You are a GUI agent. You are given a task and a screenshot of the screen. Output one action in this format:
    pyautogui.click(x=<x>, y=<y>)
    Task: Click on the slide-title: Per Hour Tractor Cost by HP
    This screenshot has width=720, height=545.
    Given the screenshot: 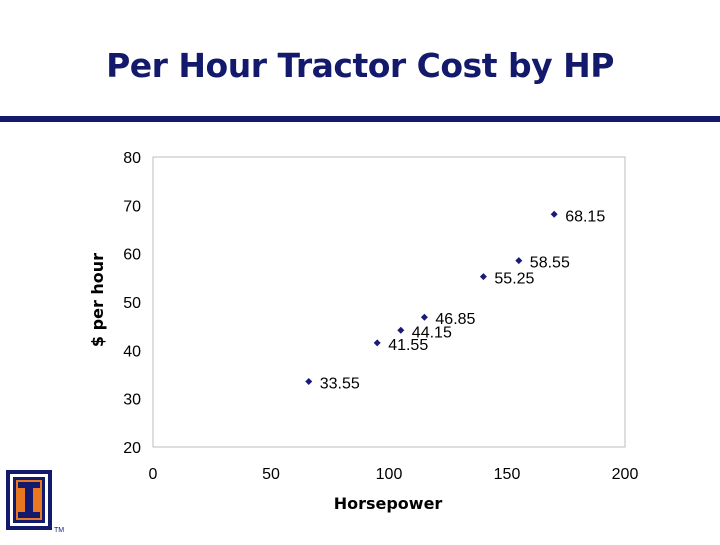 What is the action you would take?
    pyautogui.click(x=360, y=65)
    